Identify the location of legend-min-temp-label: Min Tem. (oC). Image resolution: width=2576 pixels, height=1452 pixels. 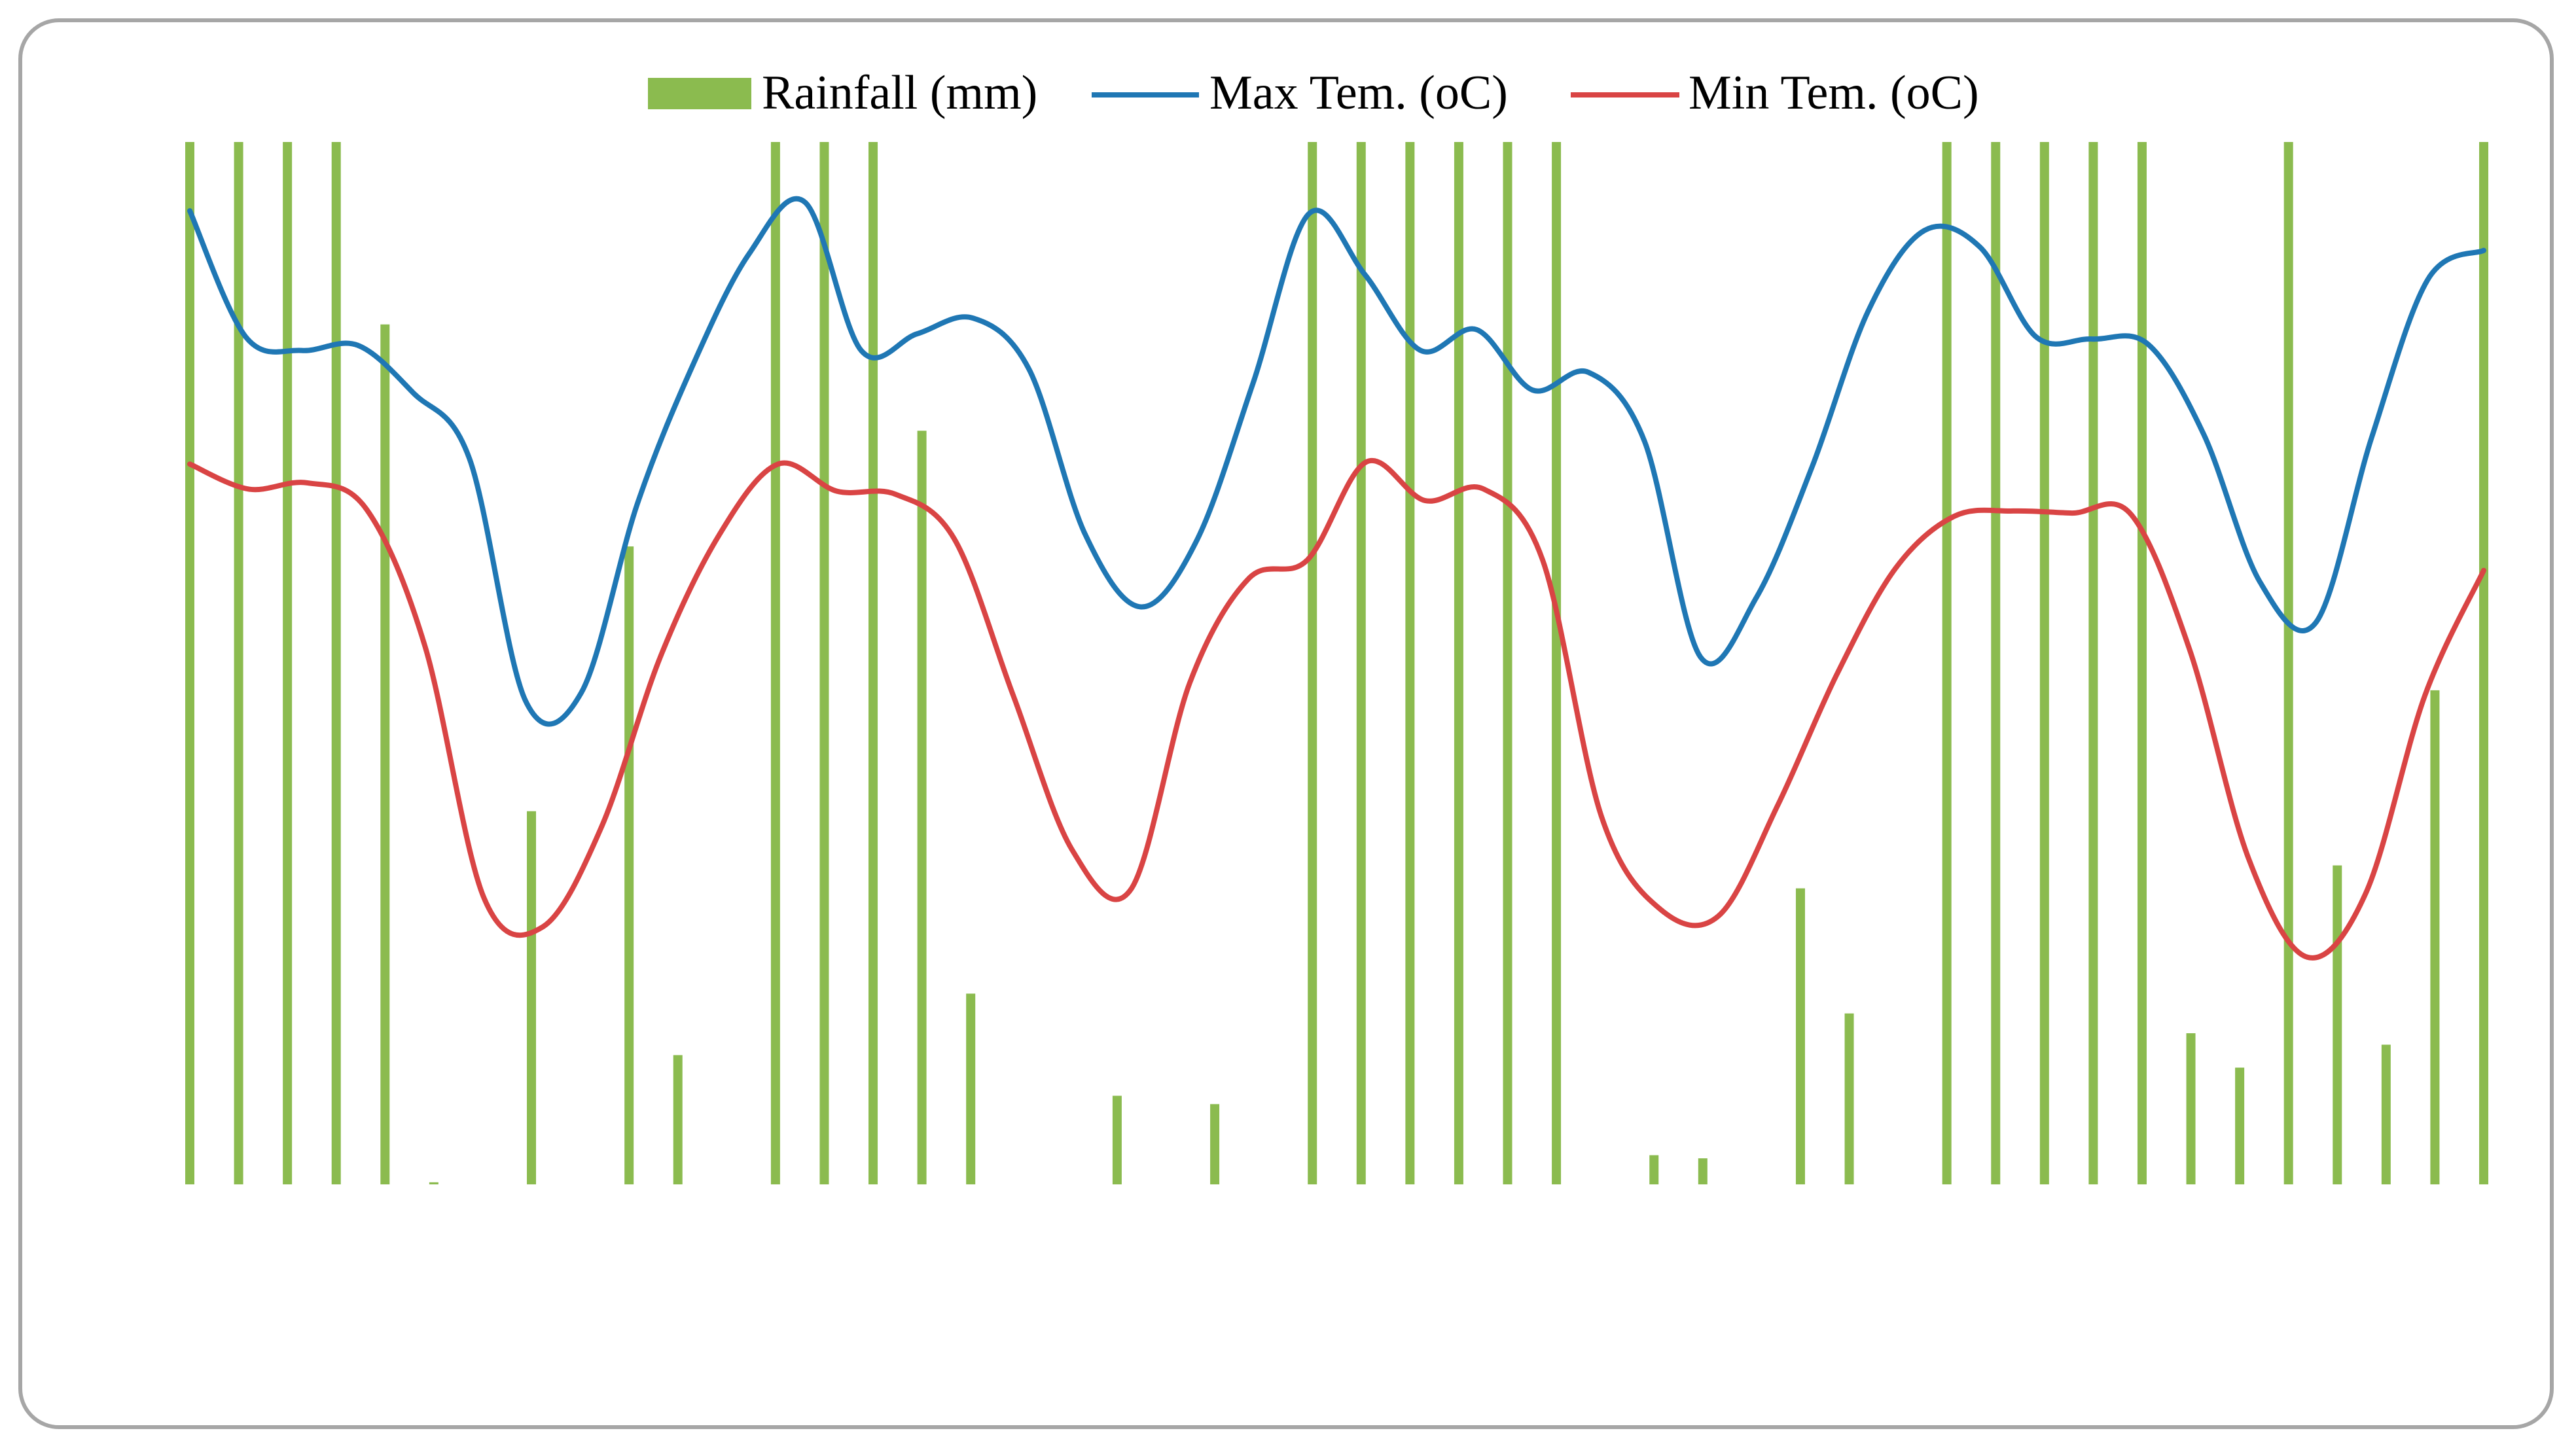
(1834, 93).